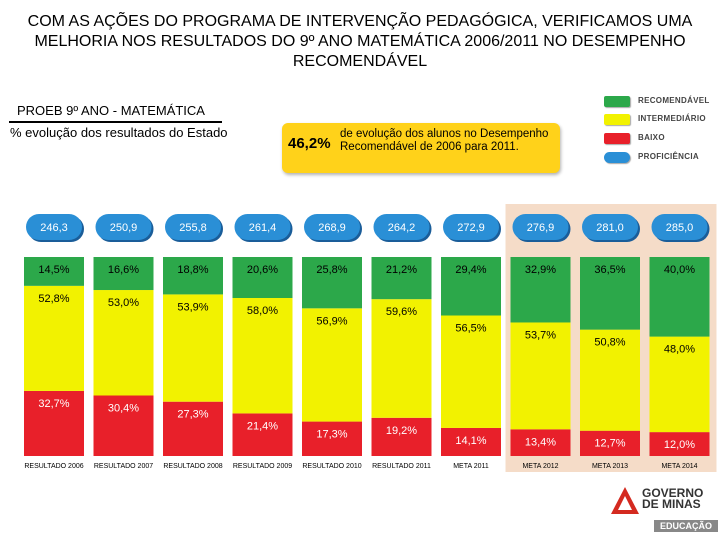 The height and width of the screenshot is (540, 720). What do you see at coordinates (119, 132) in the screenshot?
I see `chart-caption: % evolução dos resultados do Estado` at bounding box center [119, 132].